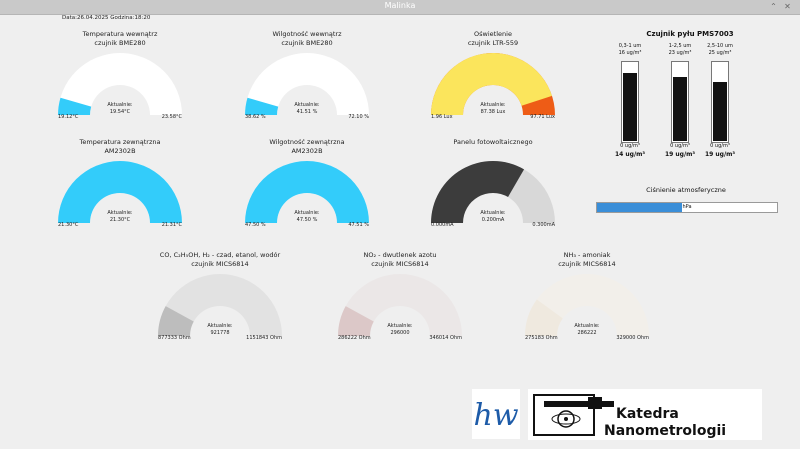 This screenshot has height=449, width=800. Describe the element at coordinates (120, 112) in the screenshot. I see `gauge-current-value: 19.54°C` at that location.